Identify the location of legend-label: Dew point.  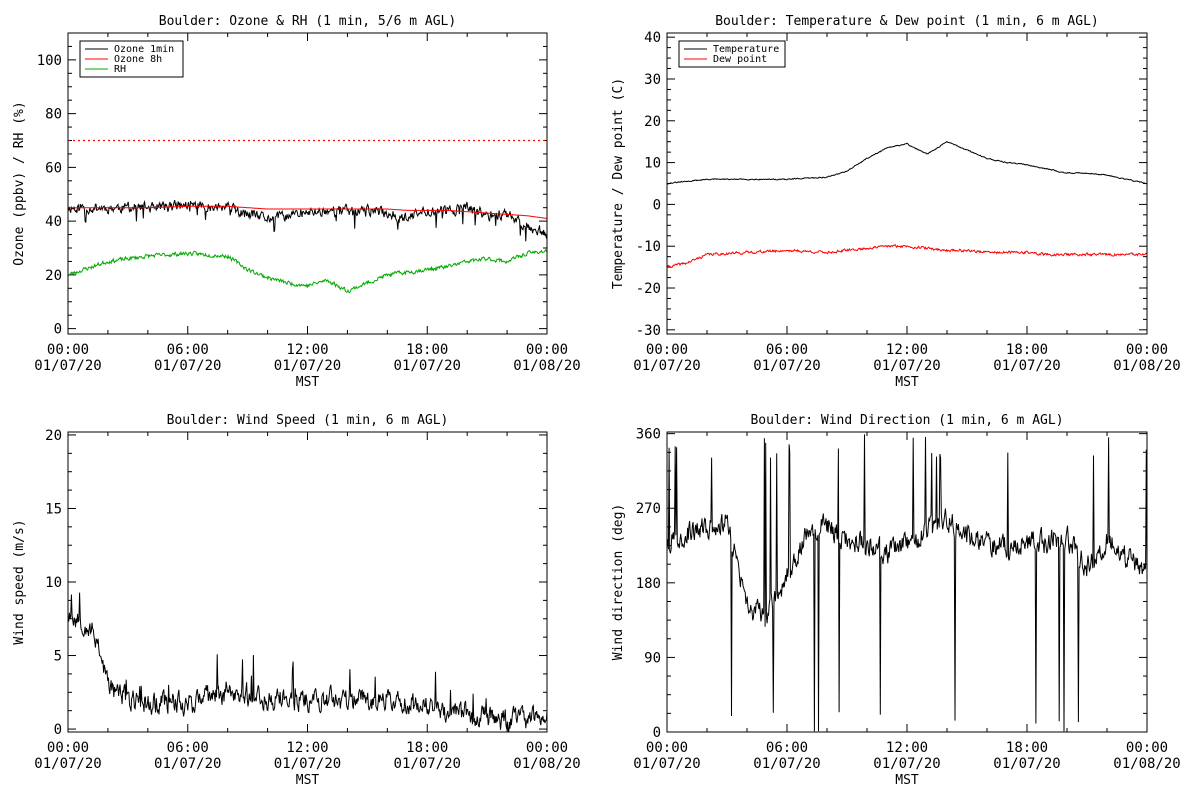
(740, 59).